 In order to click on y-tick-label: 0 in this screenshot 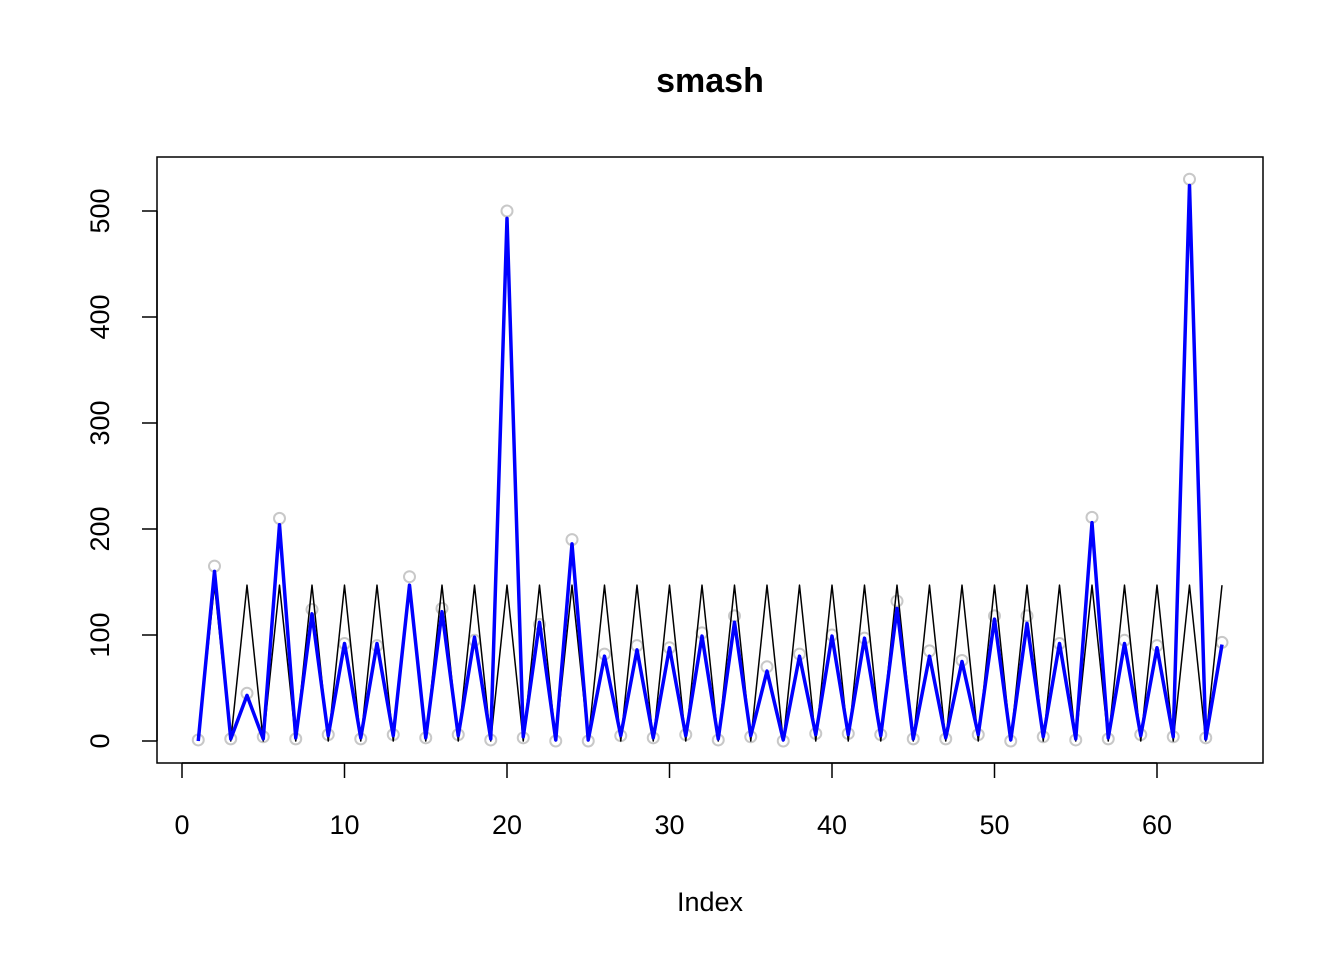, I will do `click(100, 740)`.